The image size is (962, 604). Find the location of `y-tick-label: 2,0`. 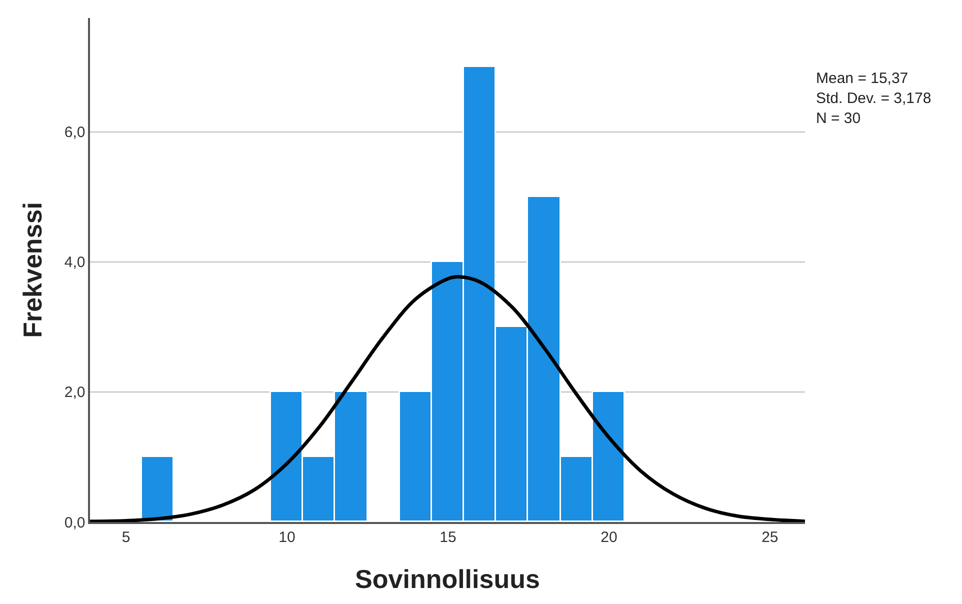

y-tick-label: 2,0 is located at coordinates (75, 393).